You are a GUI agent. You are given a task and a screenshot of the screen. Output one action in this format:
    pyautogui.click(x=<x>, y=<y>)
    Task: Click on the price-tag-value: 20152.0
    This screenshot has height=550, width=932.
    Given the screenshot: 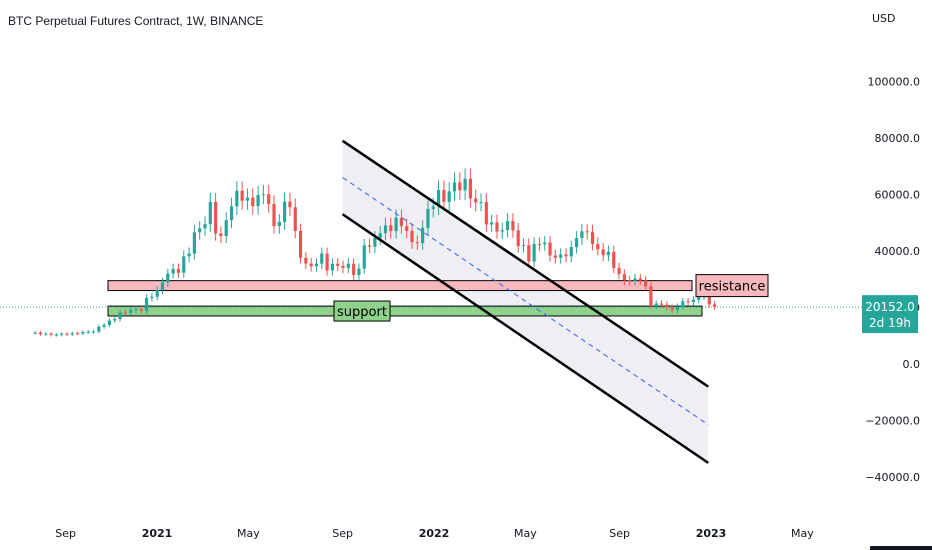 What is the action you would take?
    pyautogui.click(x=890, y=307)
    